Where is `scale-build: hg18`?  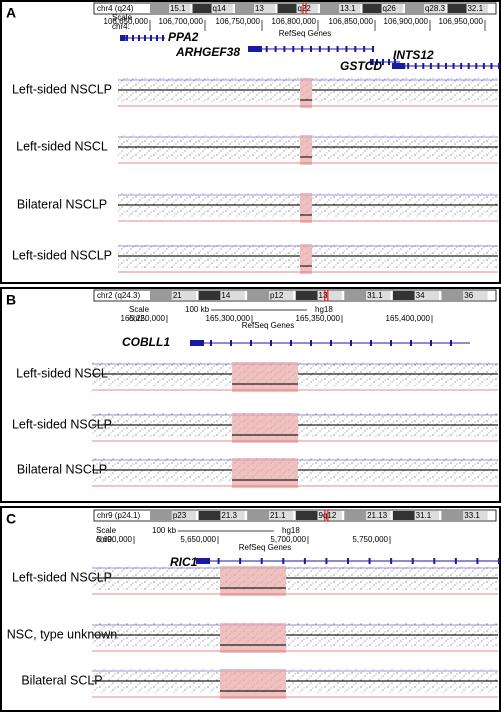 scale-build: hg18 is located at coordinates (291, 530).